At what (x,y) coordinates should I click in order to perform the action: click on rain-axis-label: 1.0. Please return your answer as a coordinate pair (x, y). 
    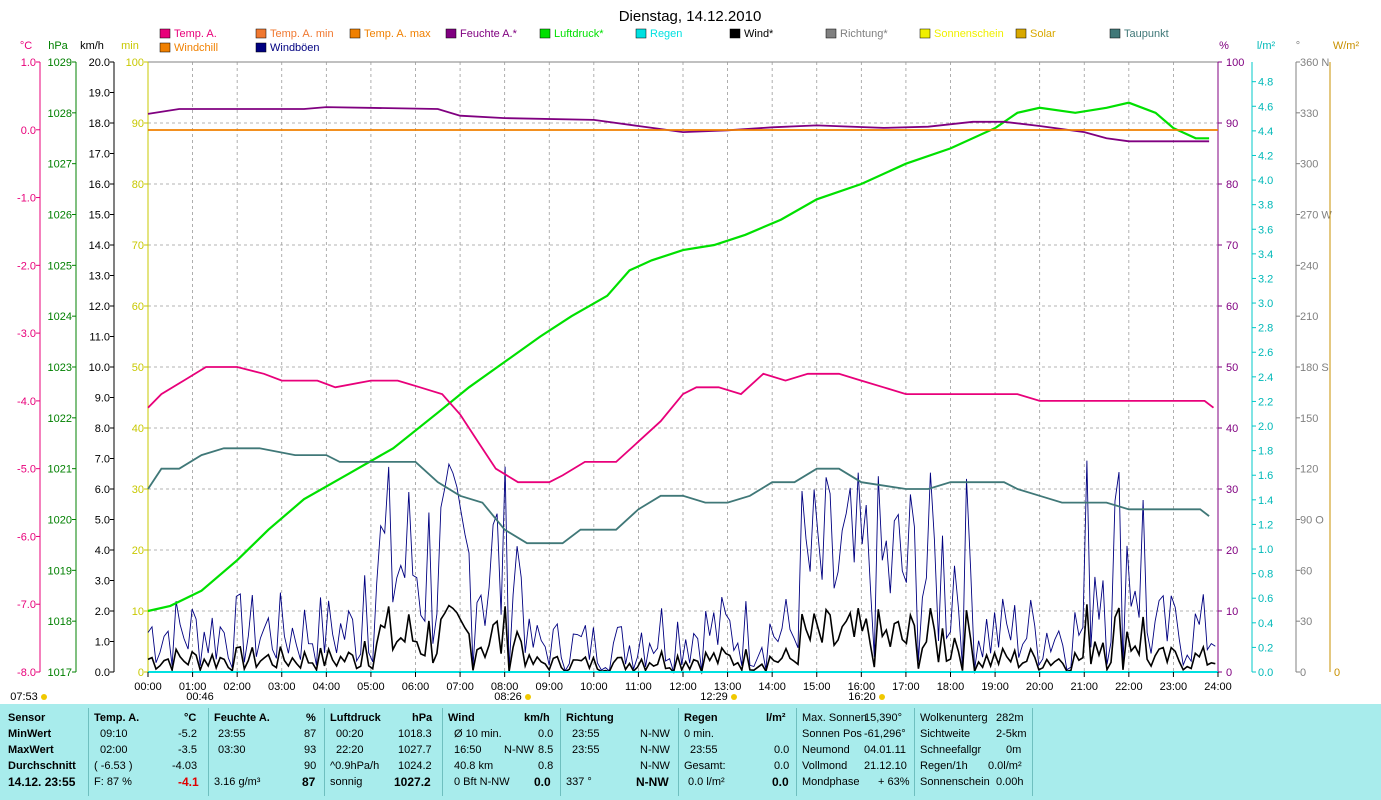
    Looking at the image, I should click on (1265, 550).